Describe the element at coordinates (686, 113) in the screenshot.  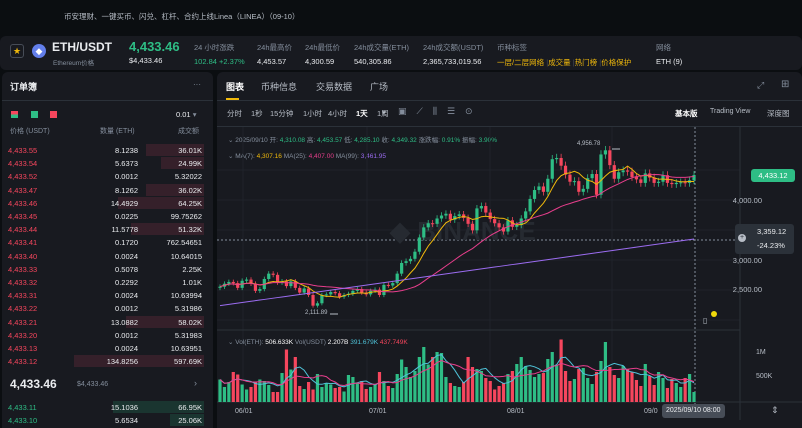
I see `view-basic: 基本版` at that location.